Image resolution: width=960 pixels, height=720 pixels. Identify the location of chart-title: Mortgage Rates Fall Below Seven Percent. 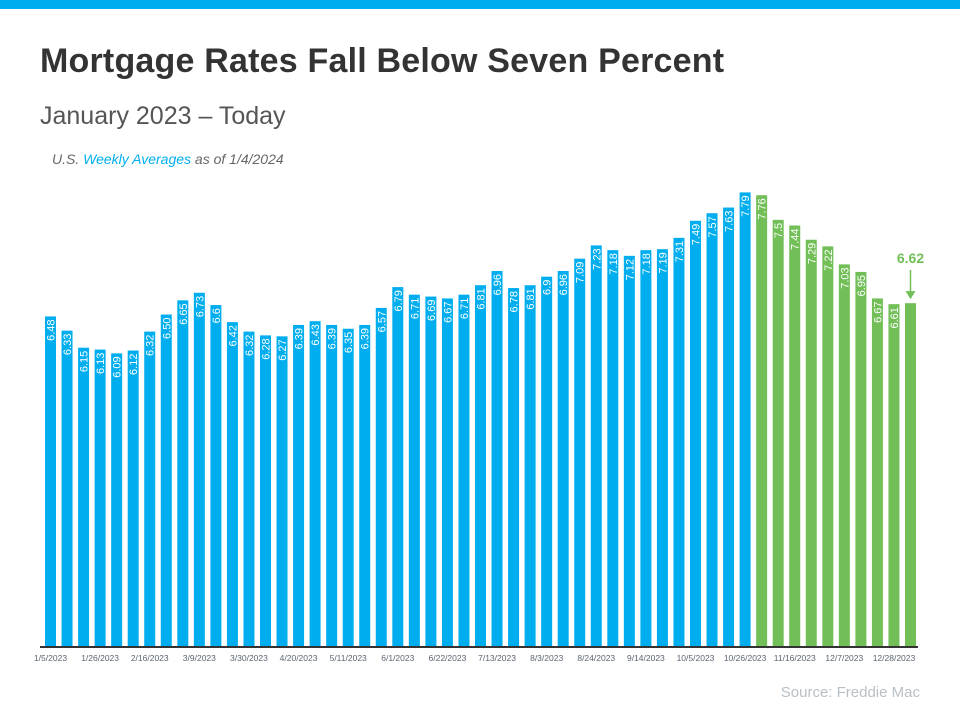
(382, 61).